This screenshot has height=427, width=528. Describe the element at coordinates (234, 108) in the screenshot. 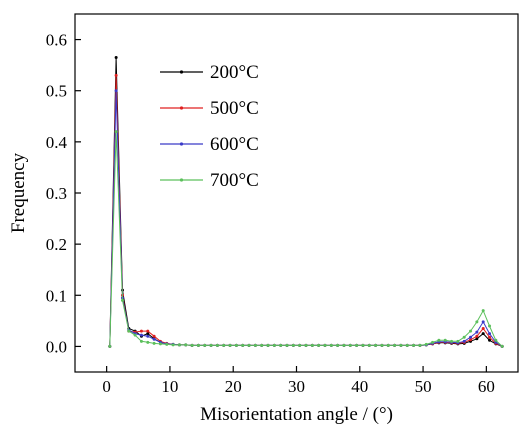

I see `legend-label: 500°C` at that location.